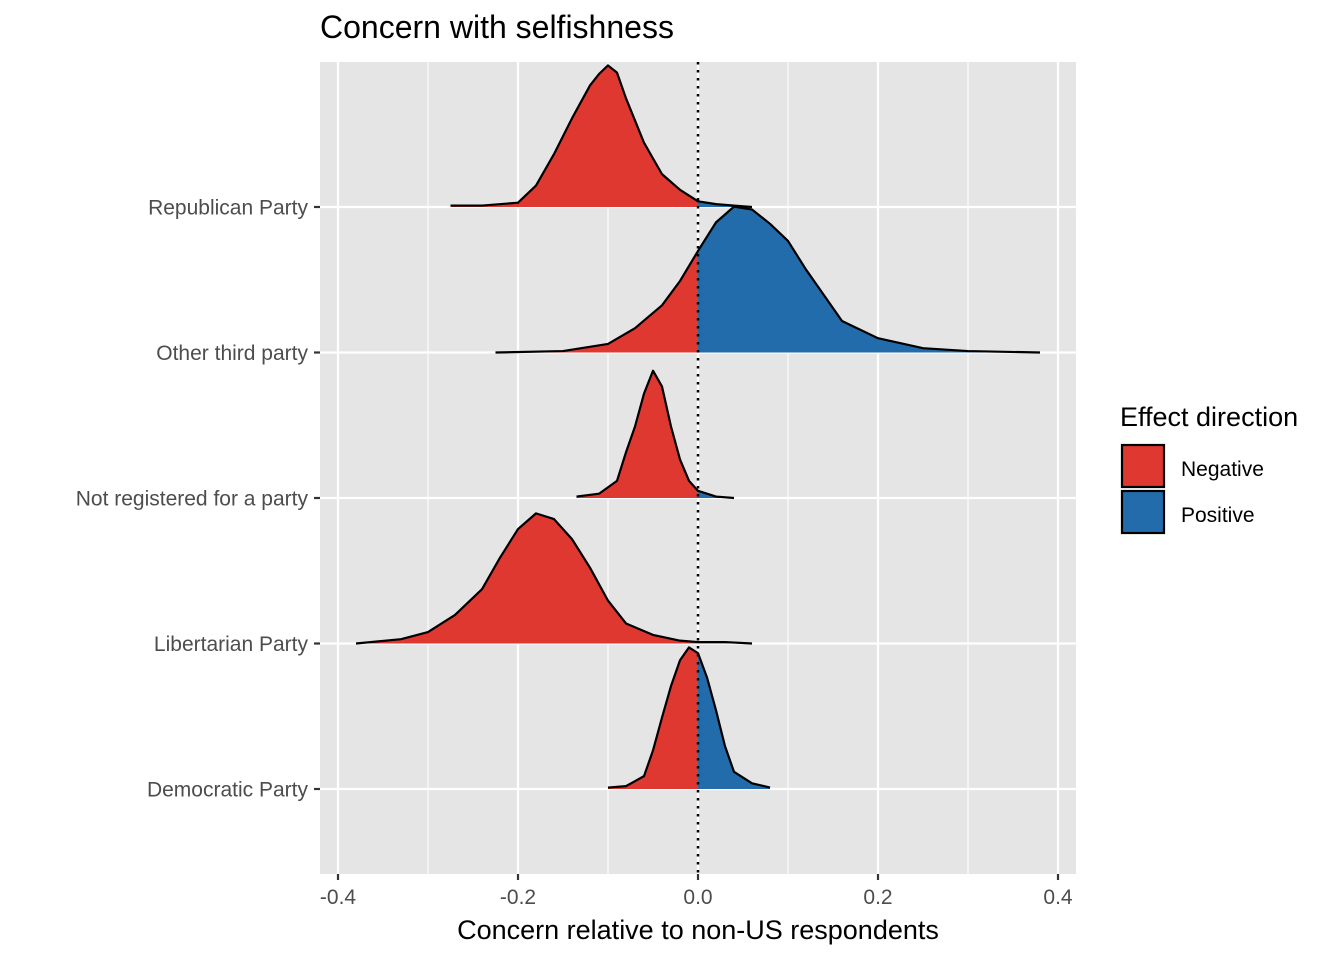  I want to click on legend-key-negative, so click(1143, 466).